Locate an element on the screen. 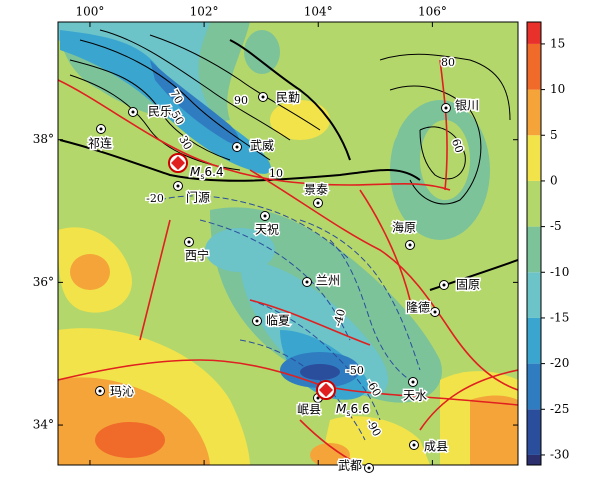 Image resolution: width=602 pixels, height=492 pixels. magnitude-label: Ms6.4 is located at coordinates (207, 173).